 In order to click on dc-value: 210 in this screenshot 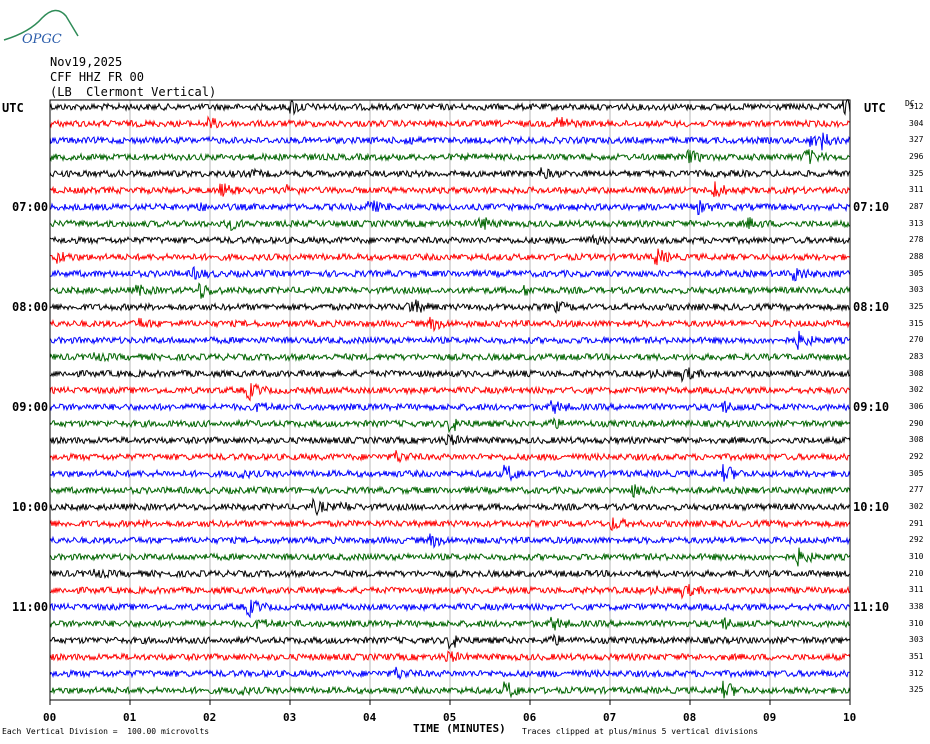, I will do `click(916, 573)`.